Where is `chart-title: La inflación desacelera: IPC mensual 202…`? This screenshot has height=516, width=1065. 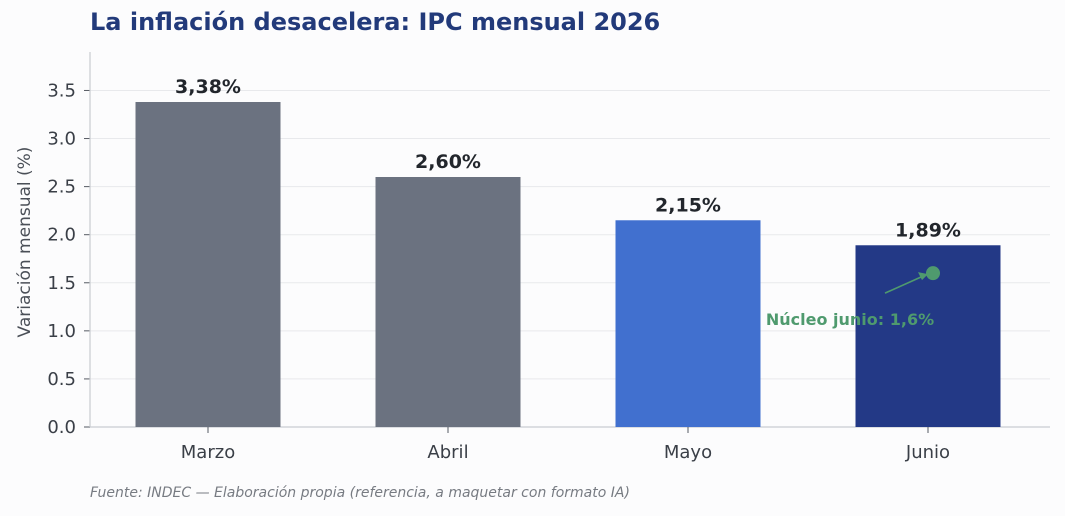
chart-title: La inflación desacelera: IPC mensual 202… is located at coordinates (375, 22).